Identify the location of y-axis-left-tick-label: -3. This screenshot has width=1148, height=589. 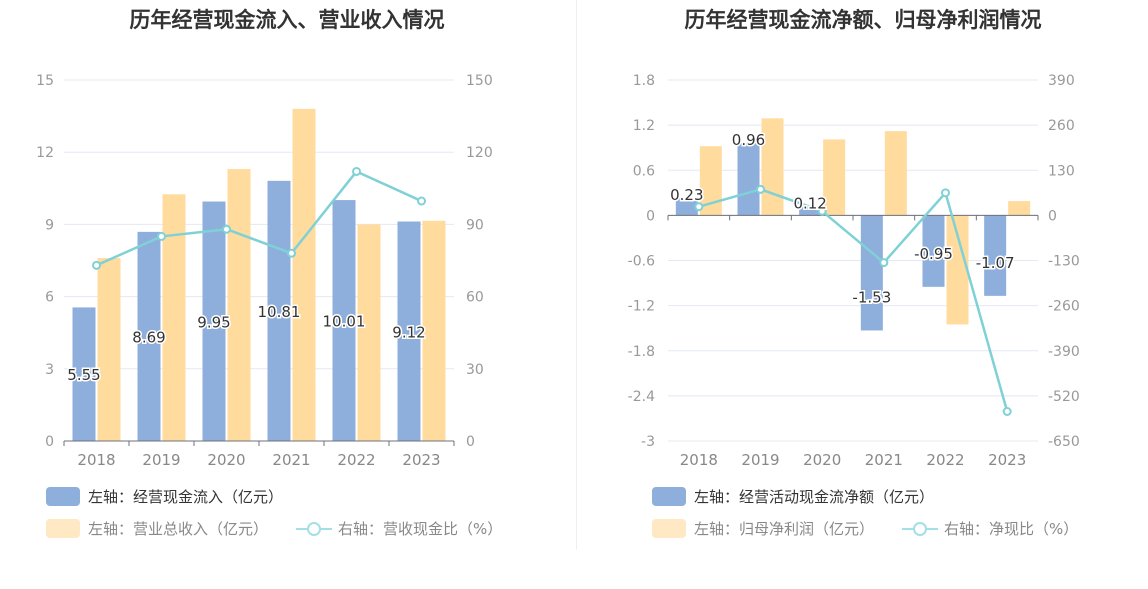
(648, 442).